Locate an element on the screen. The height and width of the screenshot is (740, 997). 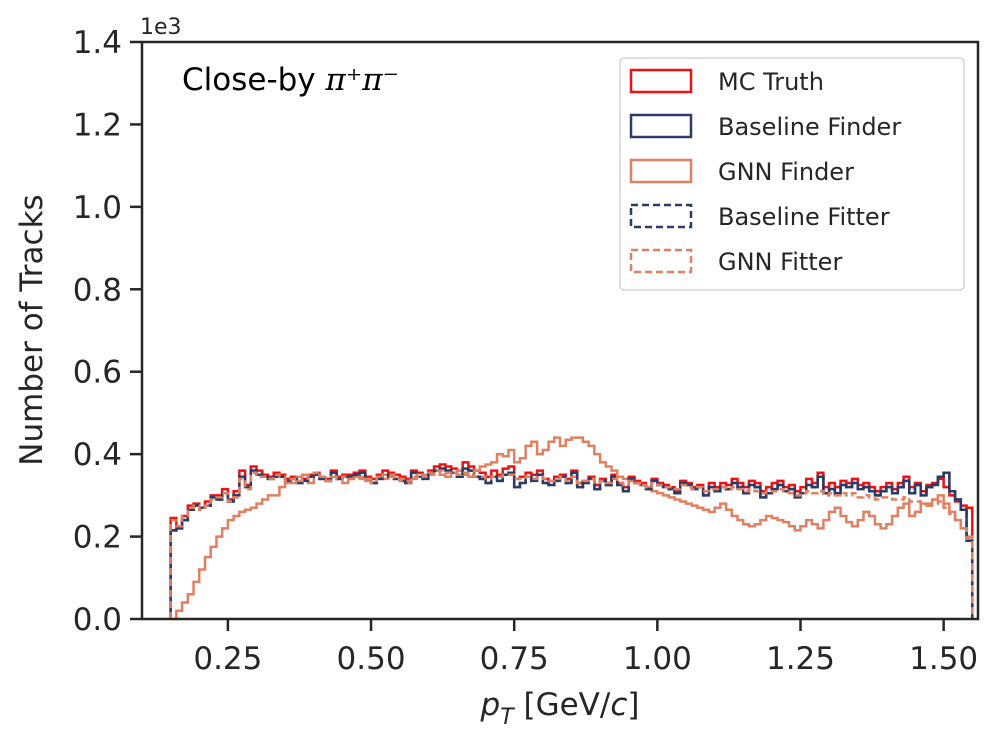
legend-label: GNN Finder is located at coordinates (786, 172).